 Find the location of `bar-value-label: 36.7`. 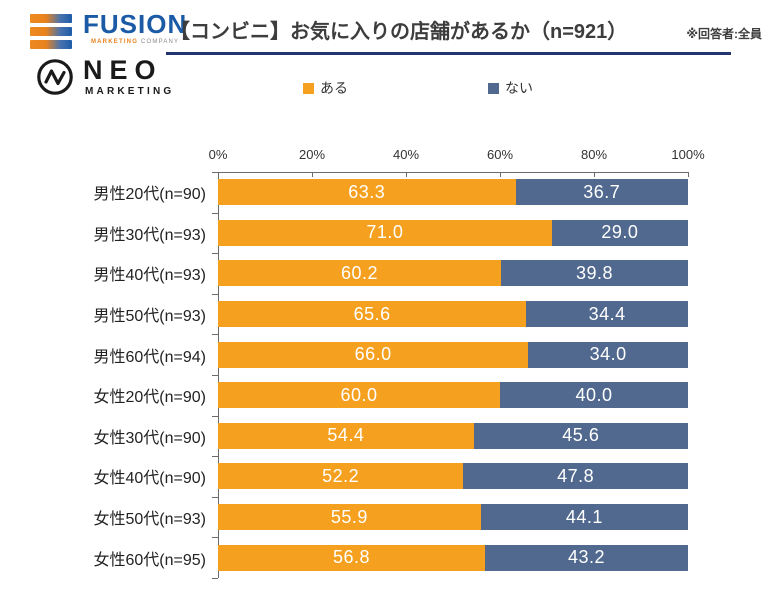

bar-value-label: 36.7 is located at coordinates (602, 191).